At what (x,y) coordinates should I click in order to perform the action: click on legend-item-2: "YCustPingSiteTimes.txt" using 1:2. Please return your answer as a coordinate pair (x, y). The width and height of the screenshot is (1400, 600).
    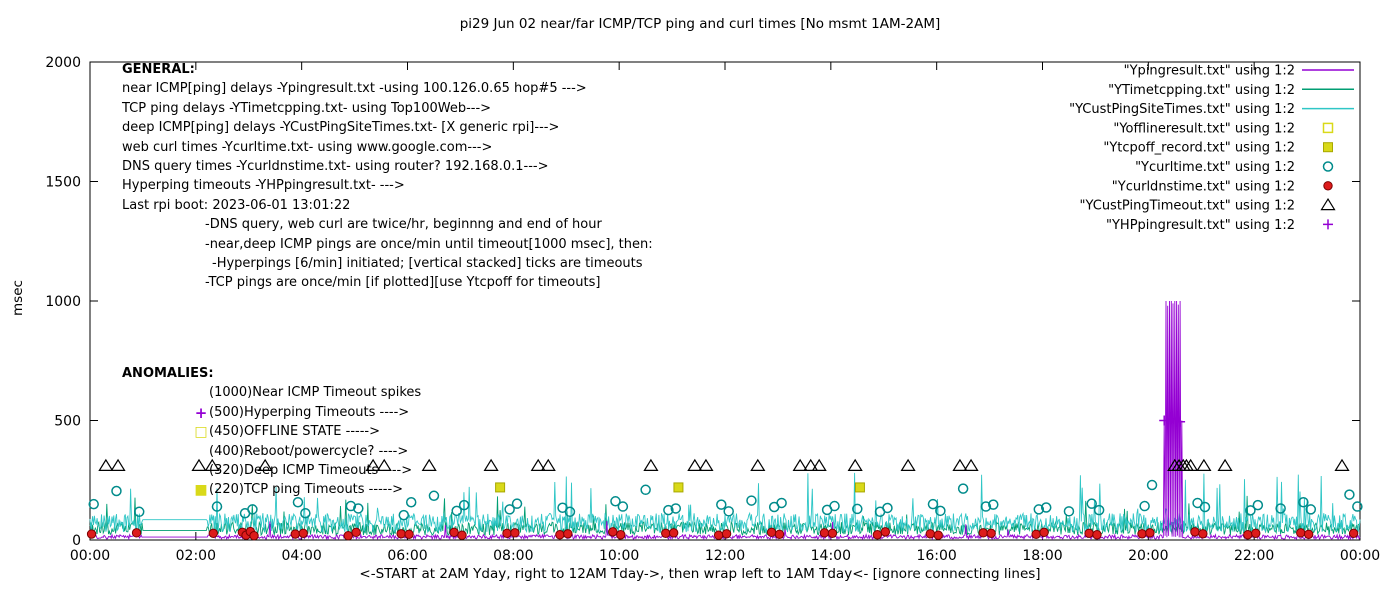
    Looking at the image, I should click on (1211, 109).